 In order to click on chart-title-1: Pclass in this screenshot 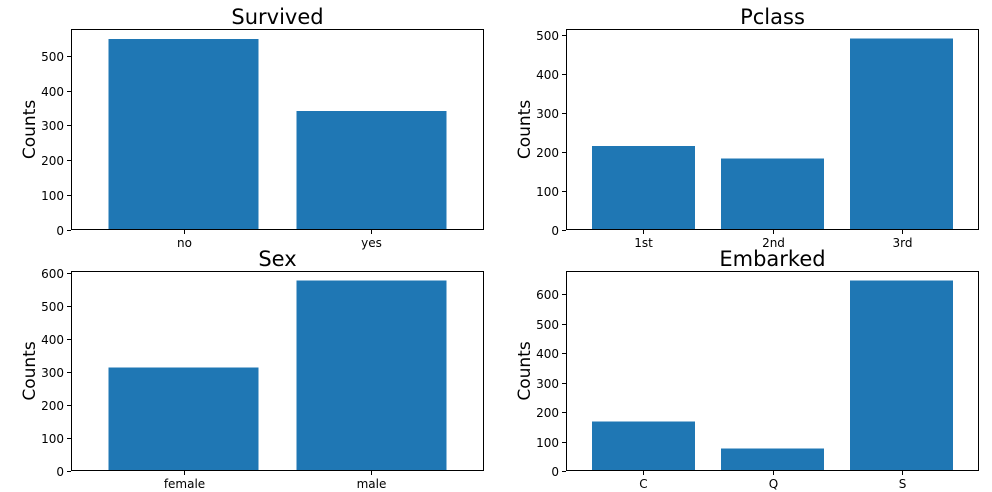, I will do `click(772, 17)`.